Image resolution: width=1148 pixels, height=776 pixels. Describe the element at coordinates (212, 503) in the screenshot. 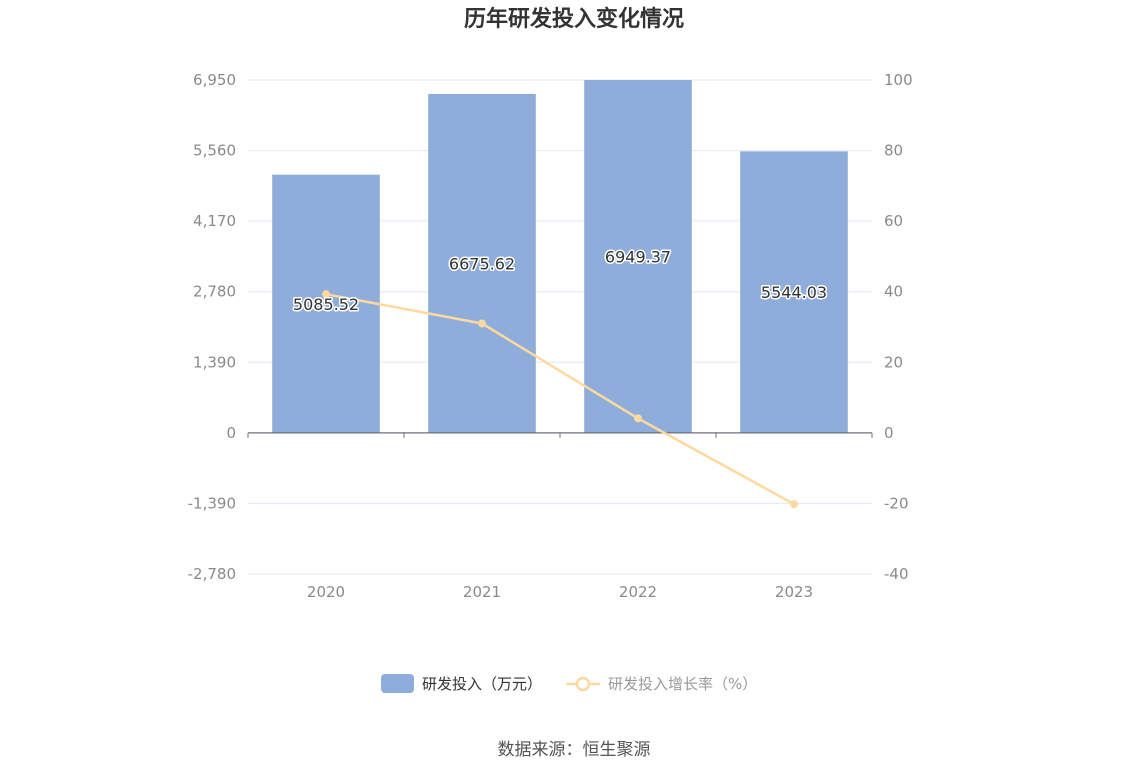

I see `y-left-tick-label: -1,390` at that location.